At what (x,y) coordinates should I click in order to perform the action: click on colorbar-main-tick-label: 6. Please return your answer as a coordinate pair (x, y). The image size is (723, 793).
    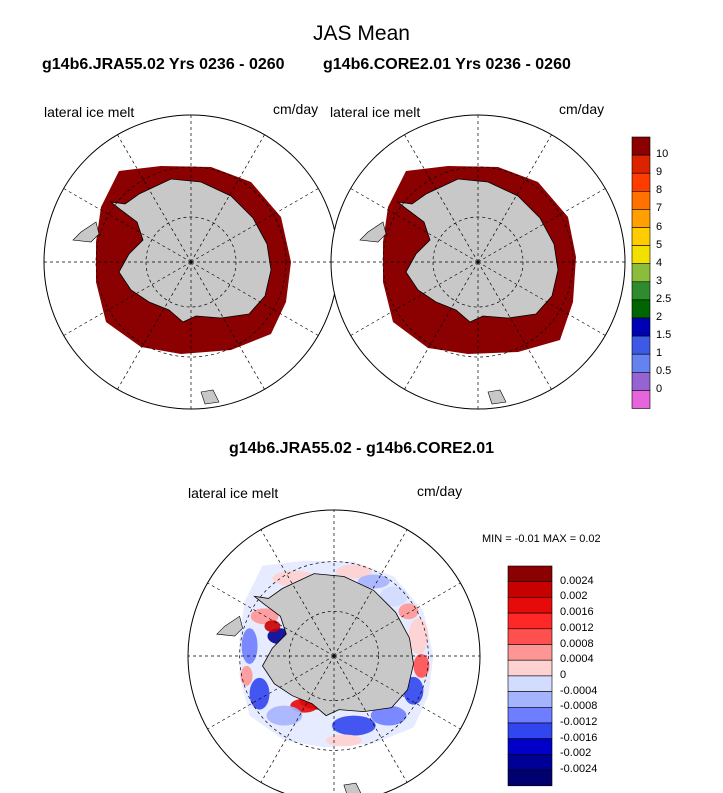
    Looking at the image, I should click on (659, 226).